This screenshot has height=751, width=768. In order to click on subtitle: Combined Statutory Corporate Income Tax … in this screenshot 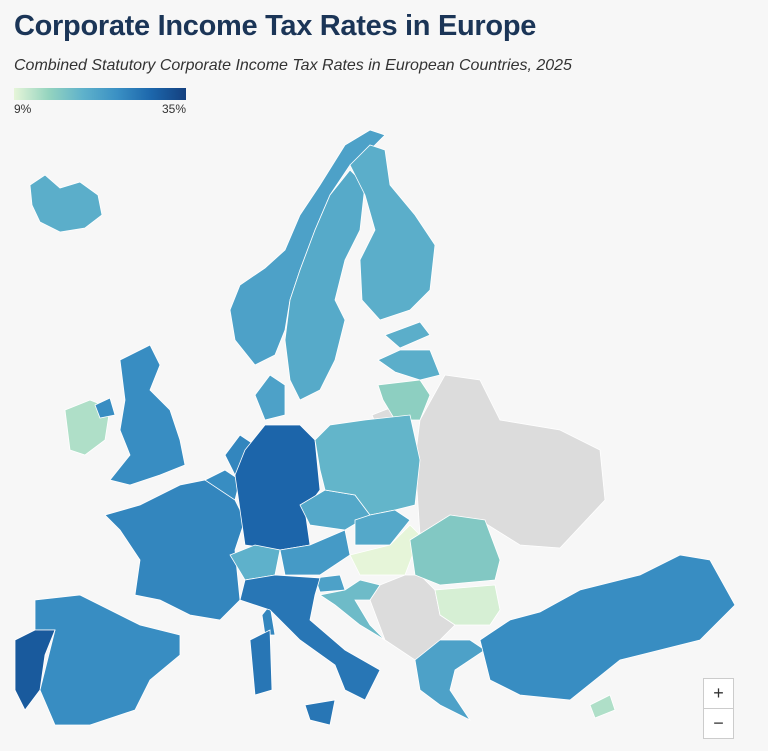, I will do `click(293, 65)`.